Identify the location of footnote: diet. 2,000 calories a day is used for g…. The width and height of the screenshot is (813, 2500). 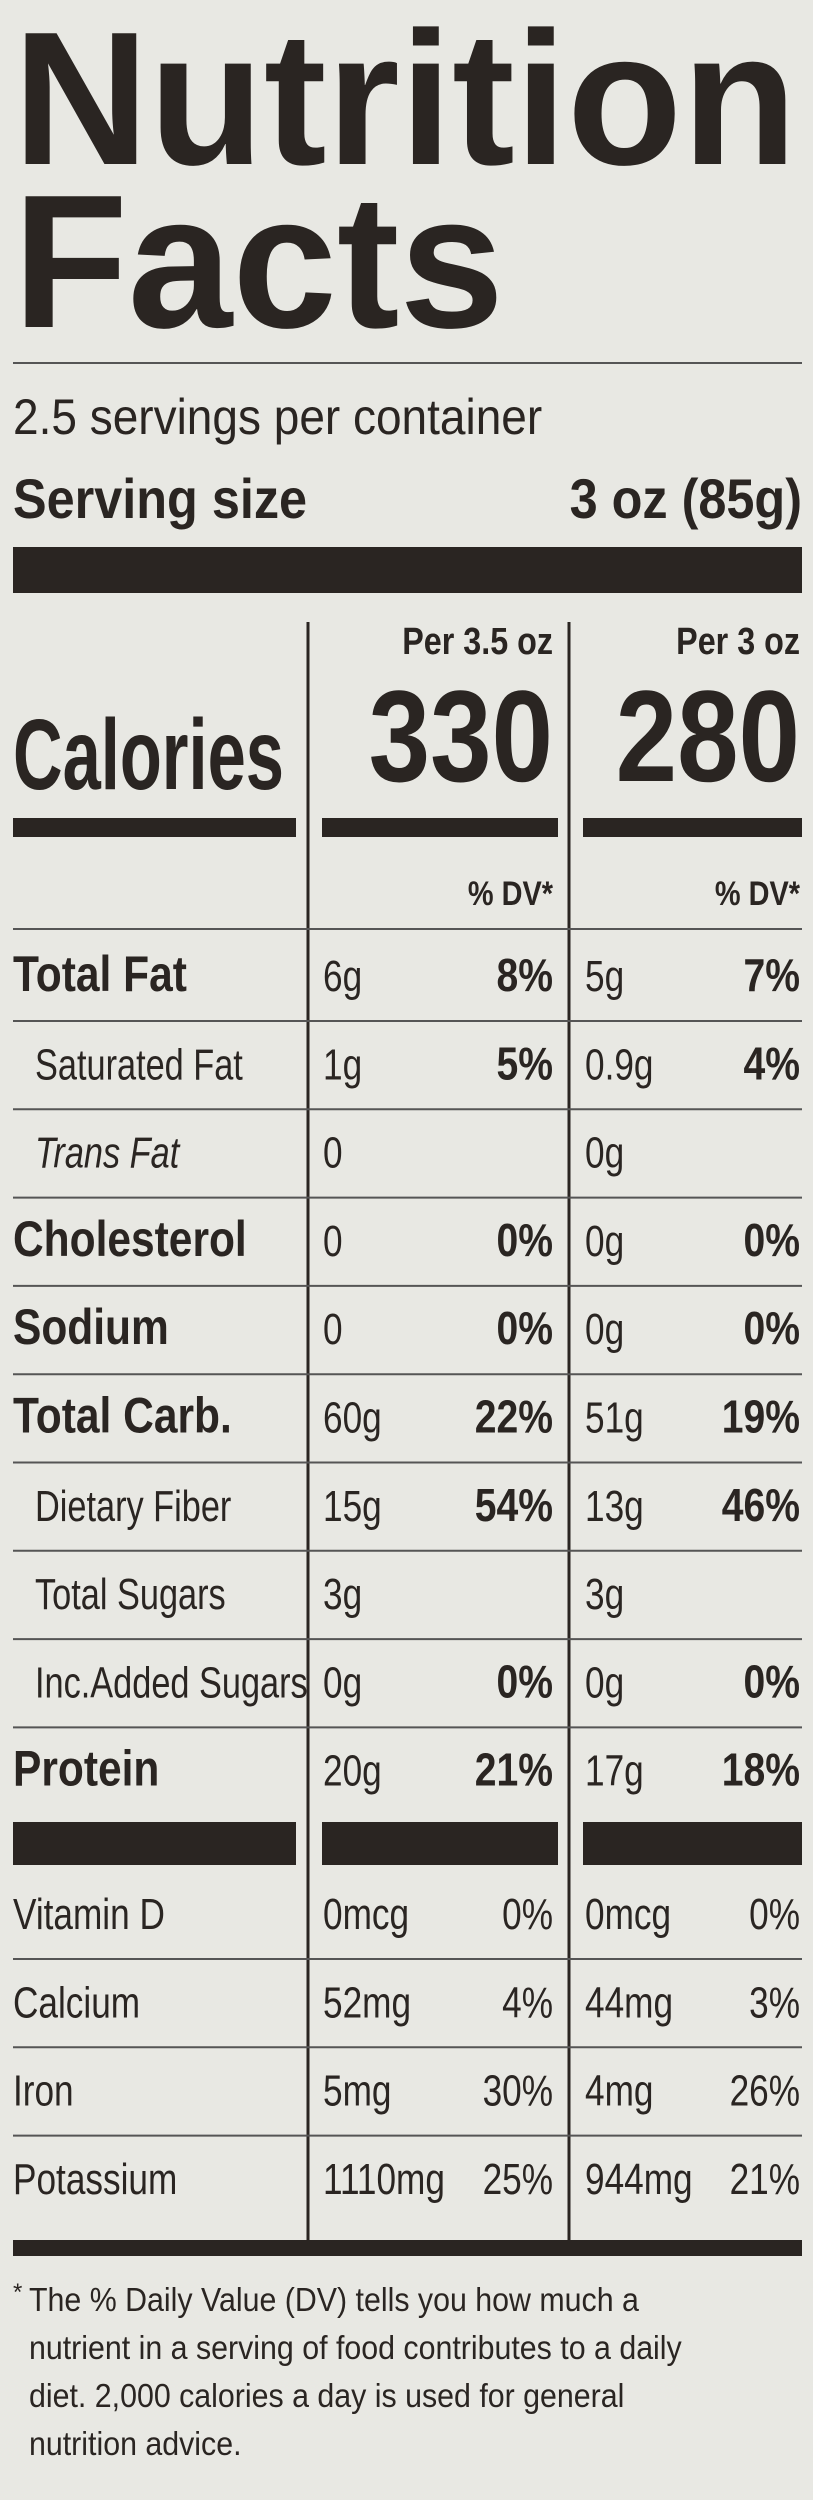
(326, 2395).